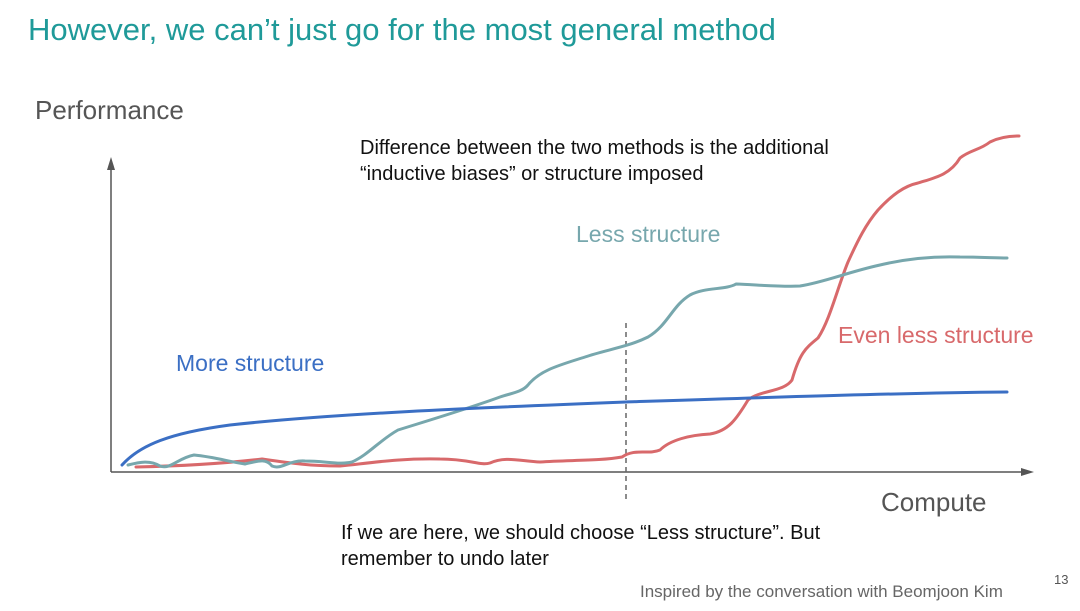  What do you see at coordinates (250, 363) in the screenshot?
I see `series-label-more-structure: More structure` at bounding box center [250, 363].